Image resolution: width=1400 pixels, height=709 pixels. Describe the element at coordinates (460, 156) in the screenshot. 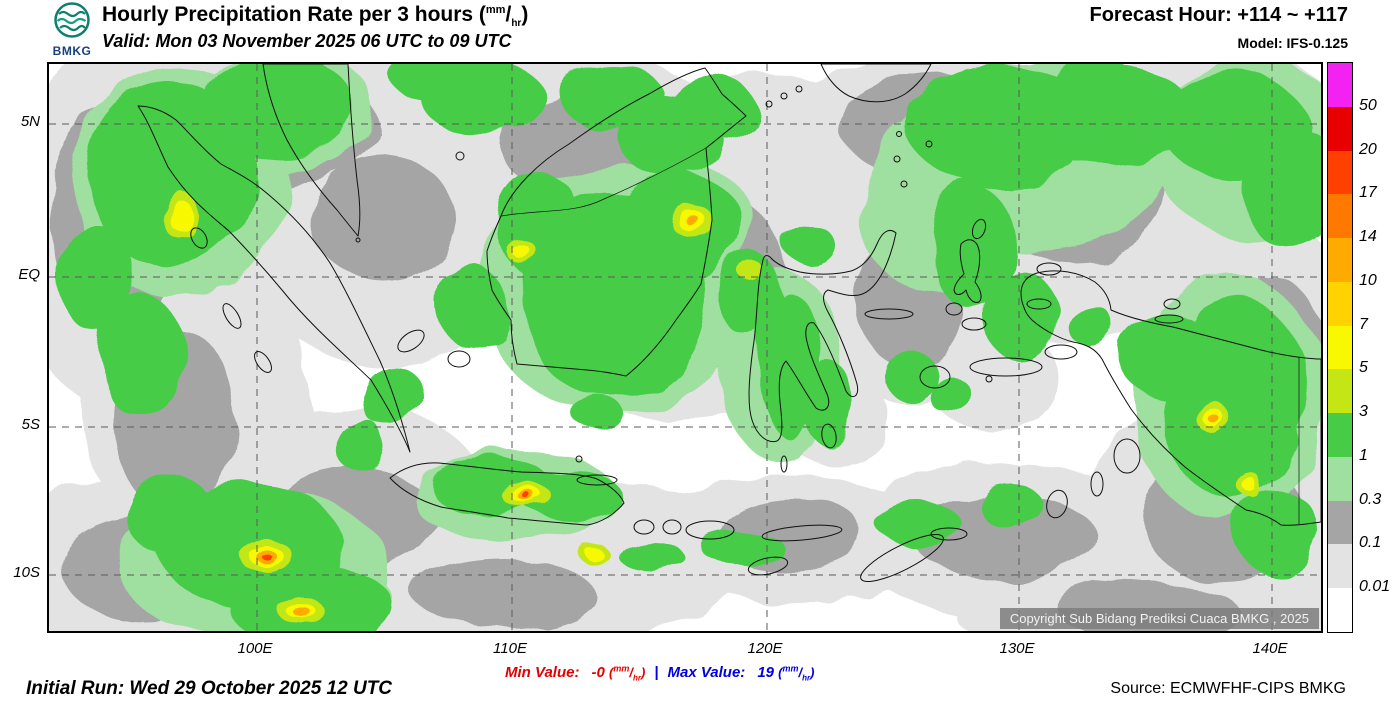

I see `natuna-outline` at that location.